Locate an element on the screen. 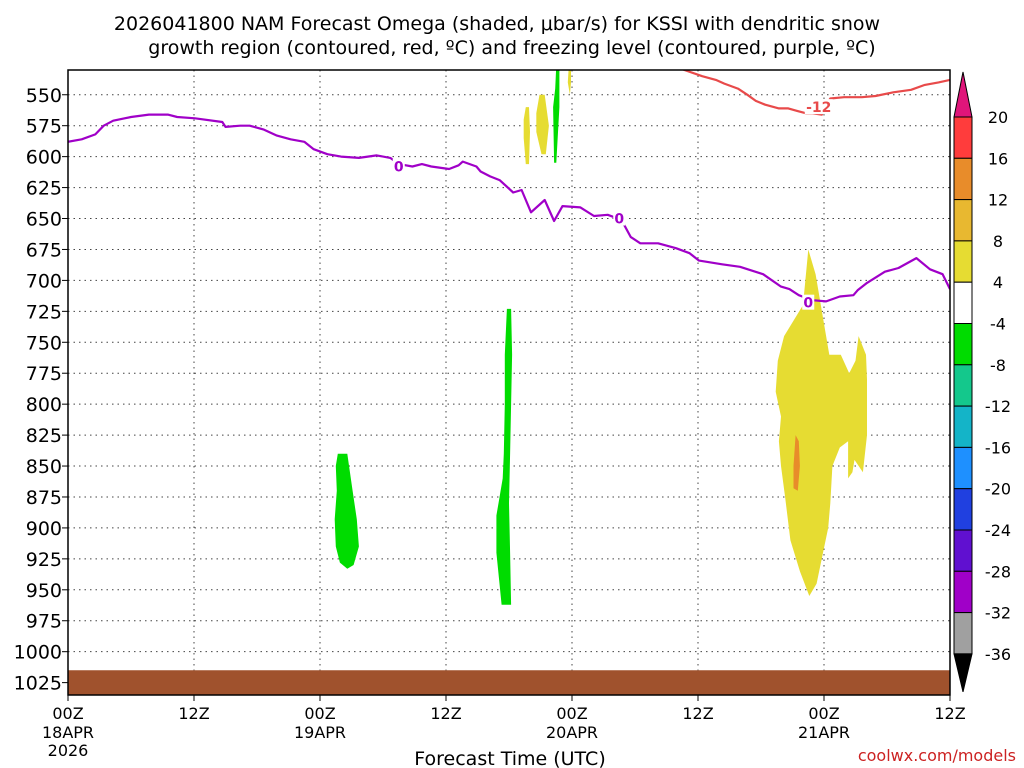  y-tick-label: 575 is located at coordinates (44, 127).